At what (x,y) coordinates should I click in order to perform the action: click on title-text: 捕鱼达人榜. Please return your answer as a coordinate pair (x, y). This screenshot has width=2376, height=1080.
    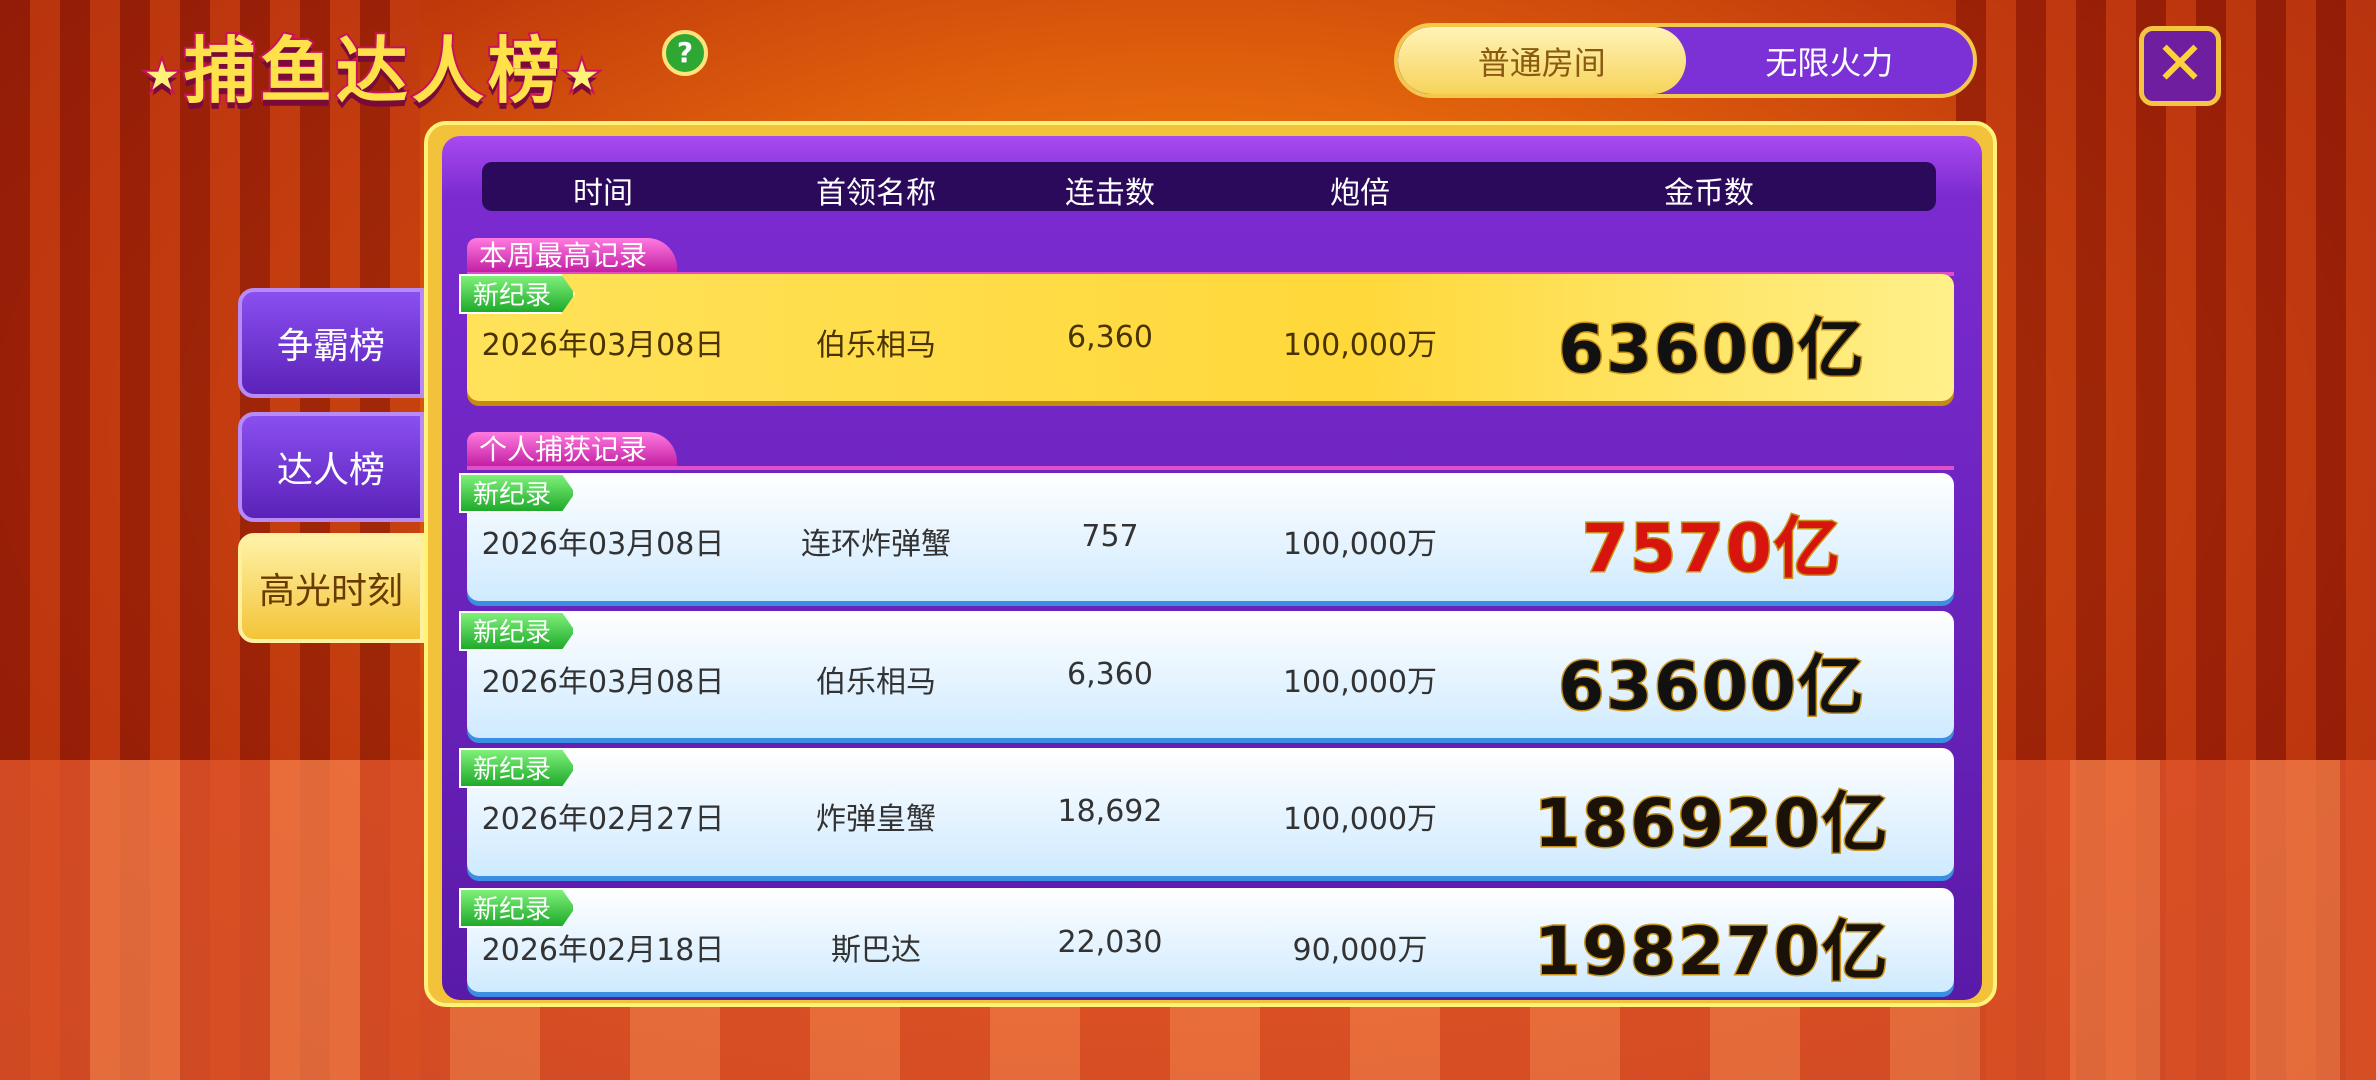
    Looking at the image, I should click on (373, 71).